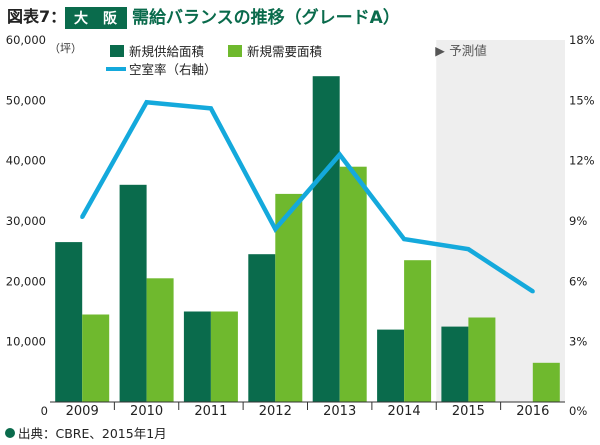 Image resolution: width=600 pixels, height=445 pixels. I want to click on x-tick-2011: 2011, so click(210, 411).